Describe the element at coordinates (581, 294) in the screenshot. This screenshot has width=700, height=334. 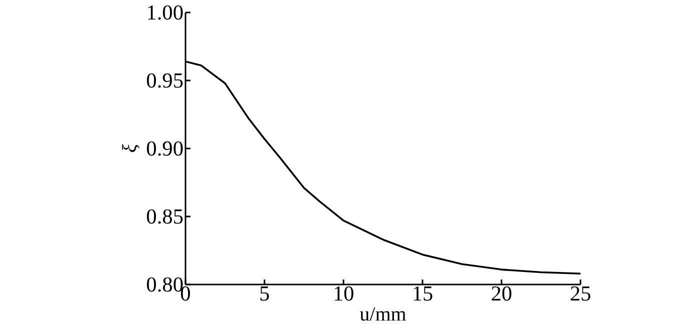
I see `x-tick-label: 25` at that location.